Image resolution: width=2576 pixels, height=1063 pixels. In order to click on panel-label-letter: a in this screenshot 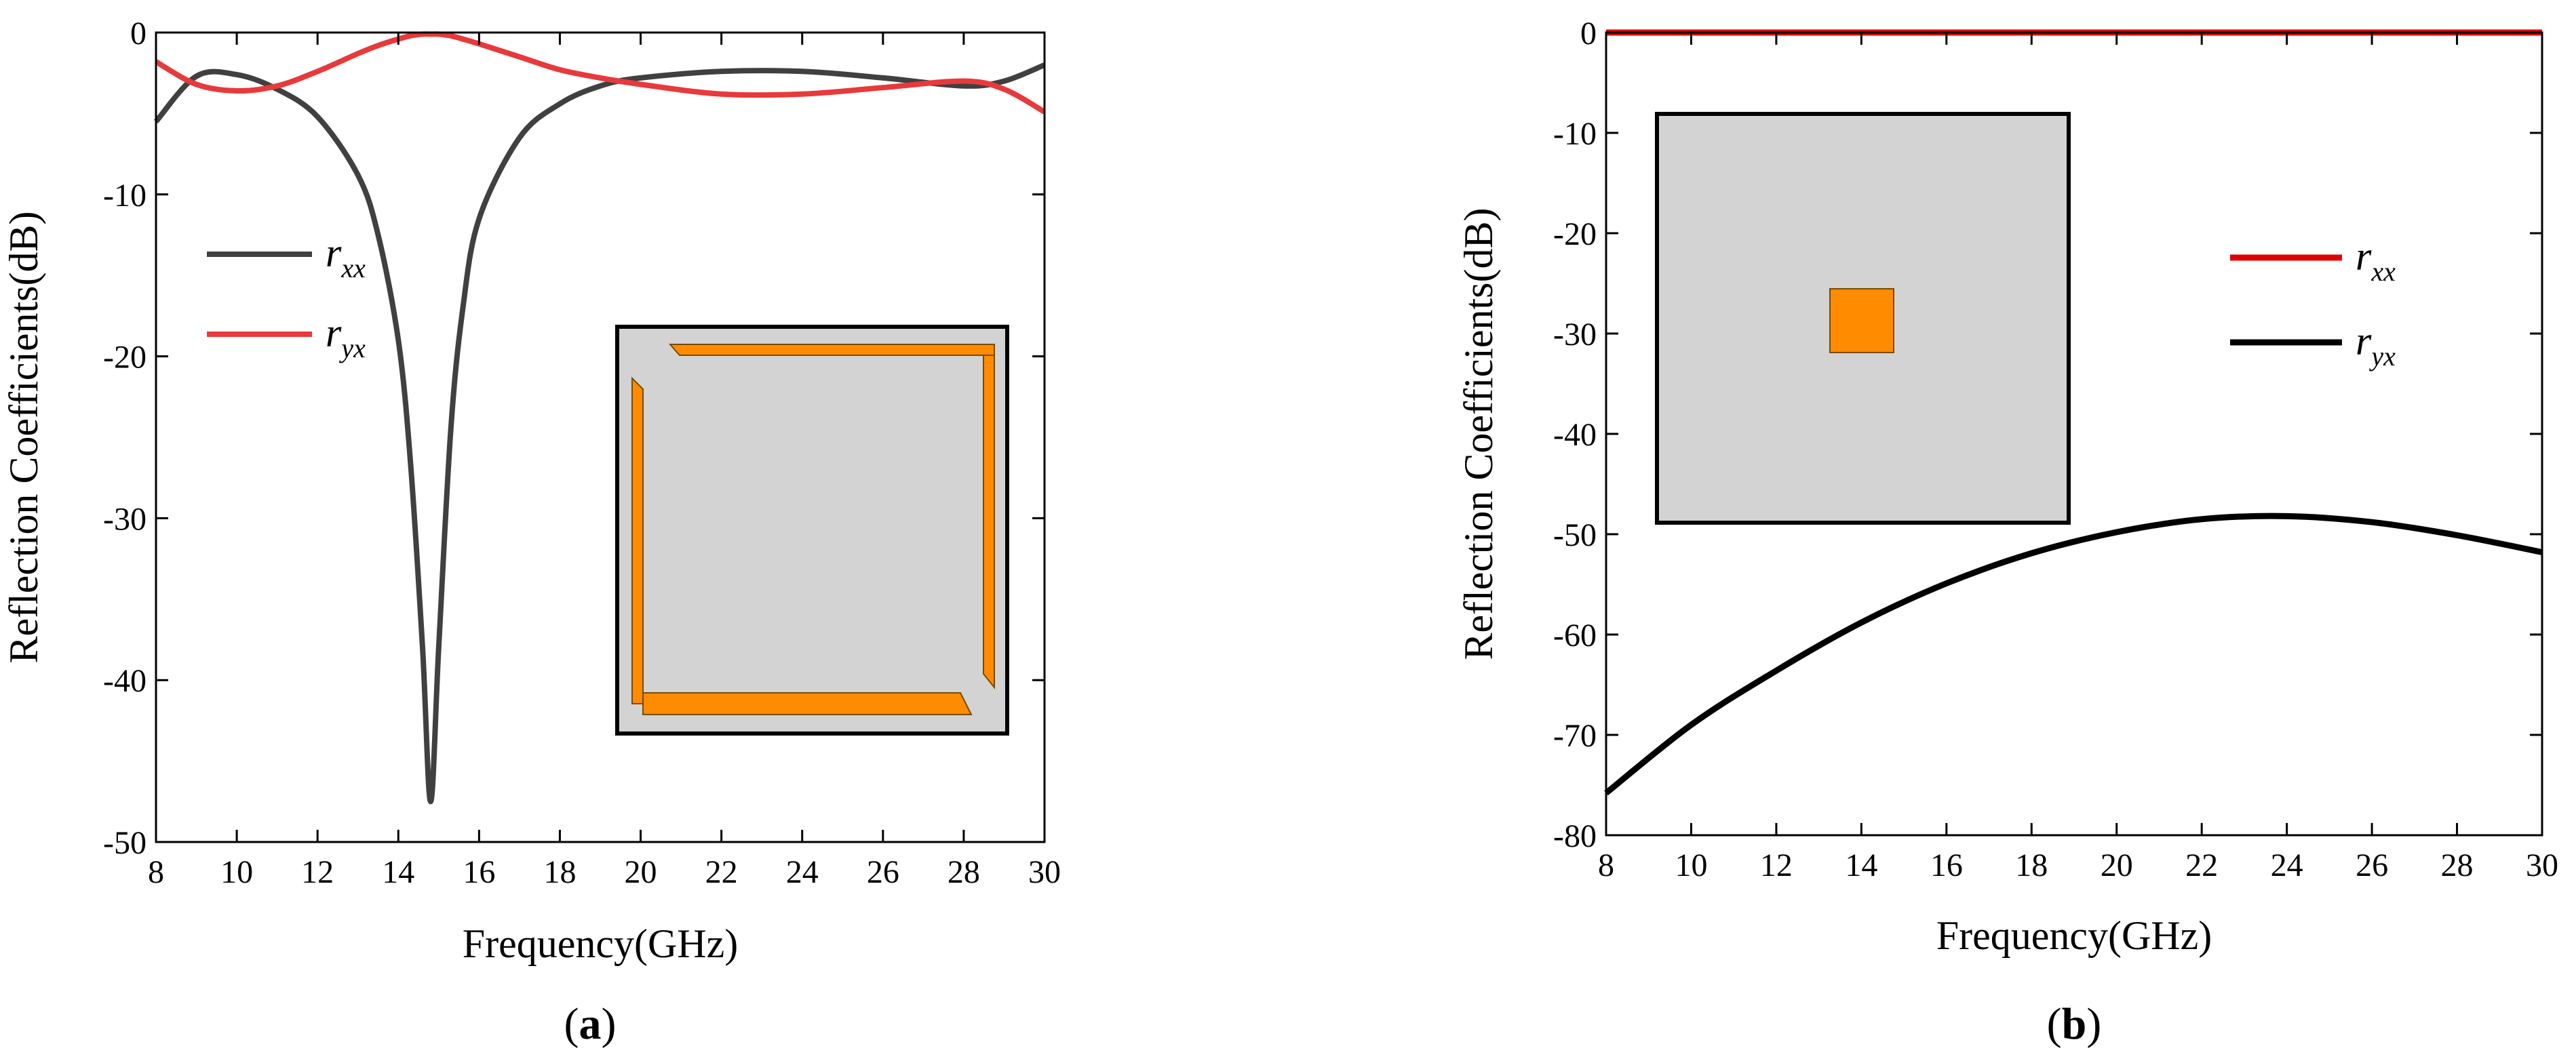, I will do `click(590, 1024)`.